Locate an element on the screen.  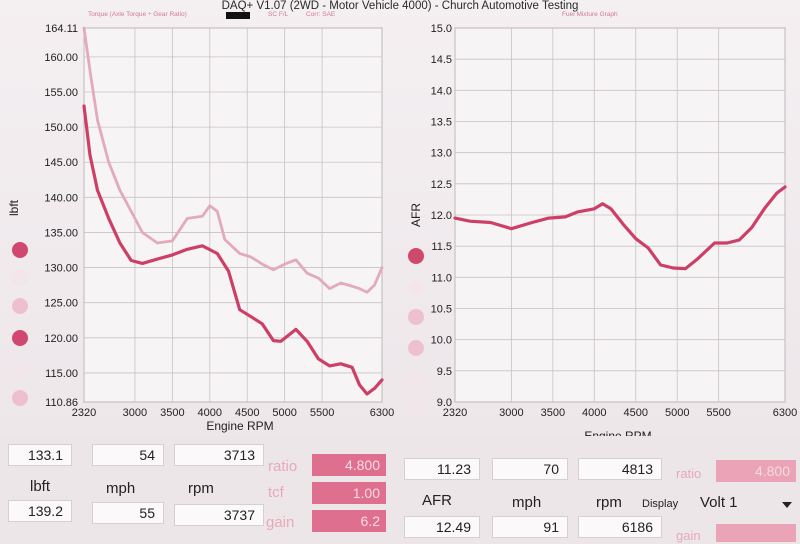
y-tick-label: 12.5 is located at coordinates (441, 185).